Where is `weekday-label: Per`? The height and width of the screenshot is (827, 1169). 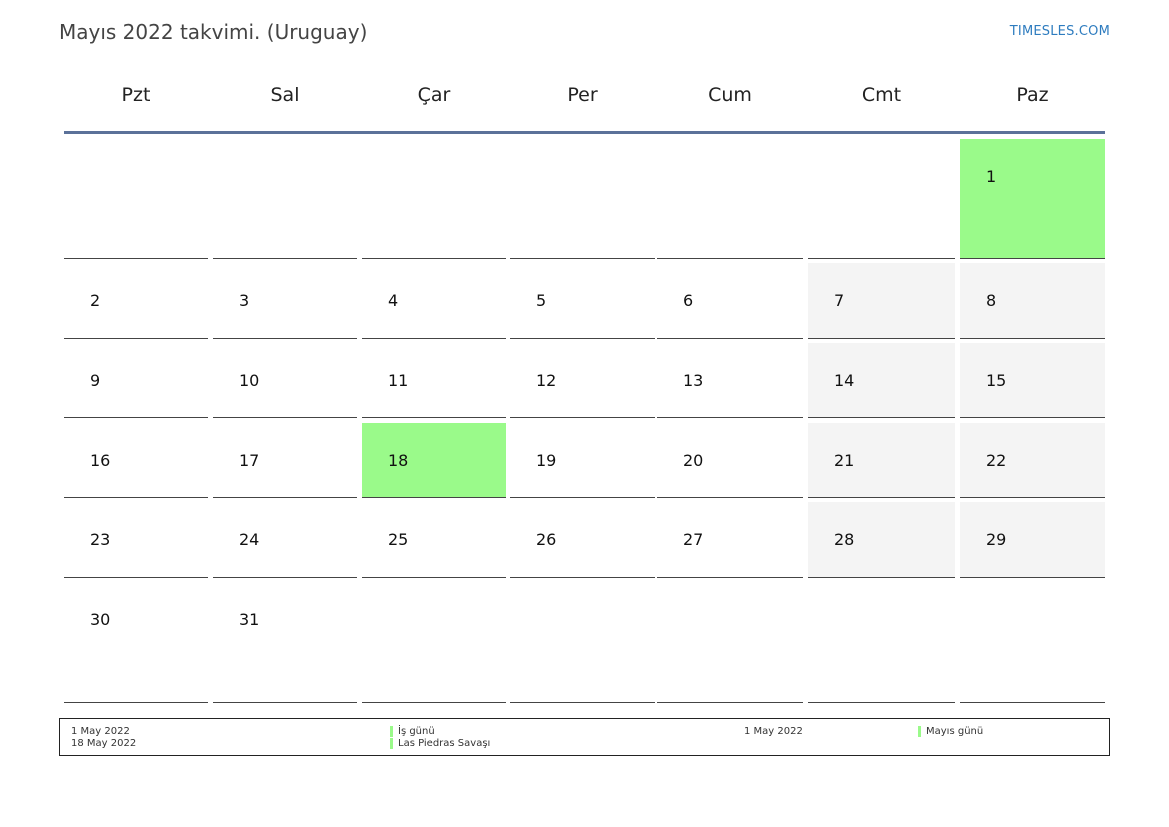
weekday-label: Per is located at coordinates (582, 95).